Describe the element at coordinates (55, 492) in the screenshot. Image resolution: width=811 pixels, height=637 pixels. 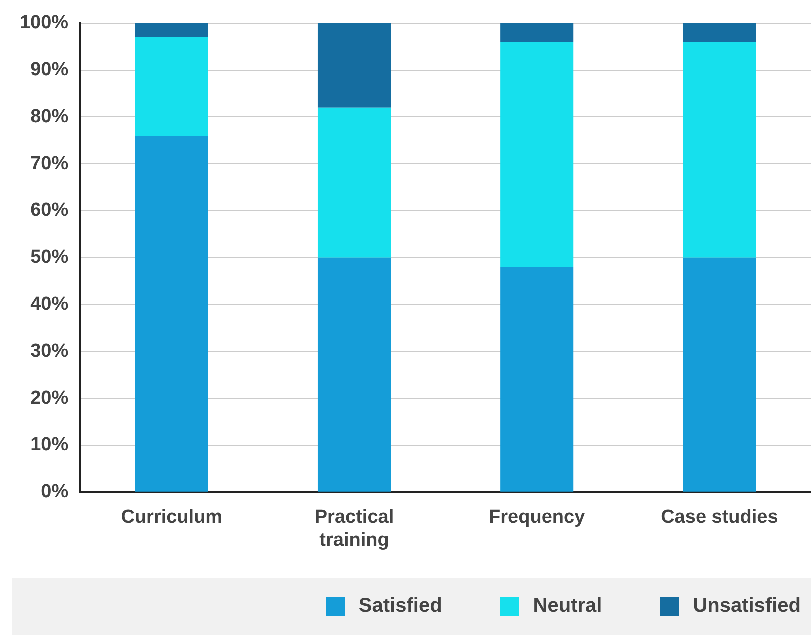
I see `y-tick-label: 0%` at that location.